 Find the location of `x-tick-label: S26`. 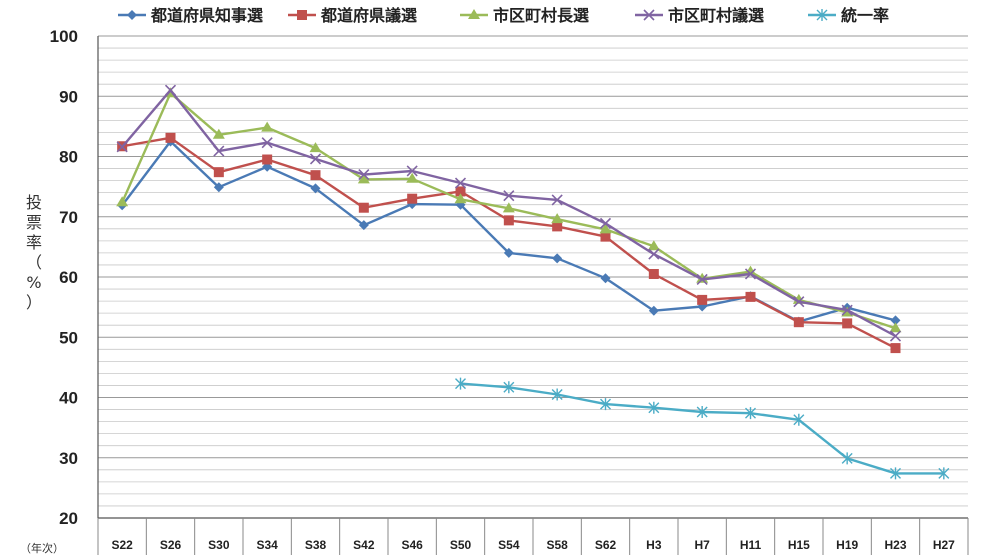

x-tick-label: S26 is located at coordinates (171, 545).